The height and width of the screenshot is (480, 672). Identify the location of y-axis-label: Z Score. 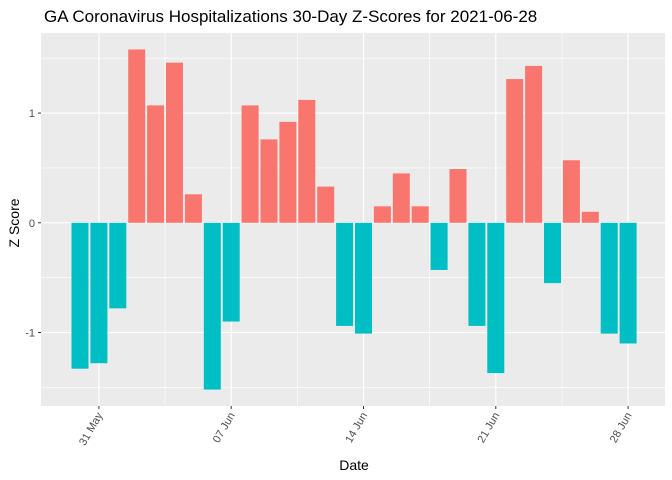
(14, 222).